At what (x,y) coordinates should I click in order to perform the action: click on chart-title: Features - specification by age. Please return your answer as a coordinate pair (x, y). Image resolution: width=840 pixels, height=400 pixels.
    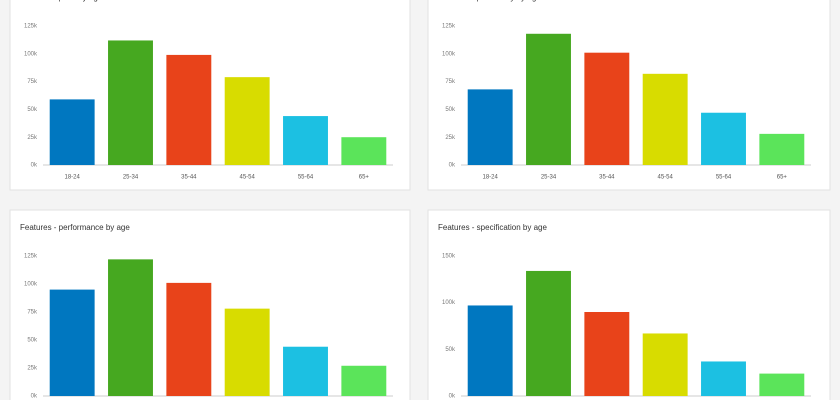
    Looking at the image, I should click on (492, 227).